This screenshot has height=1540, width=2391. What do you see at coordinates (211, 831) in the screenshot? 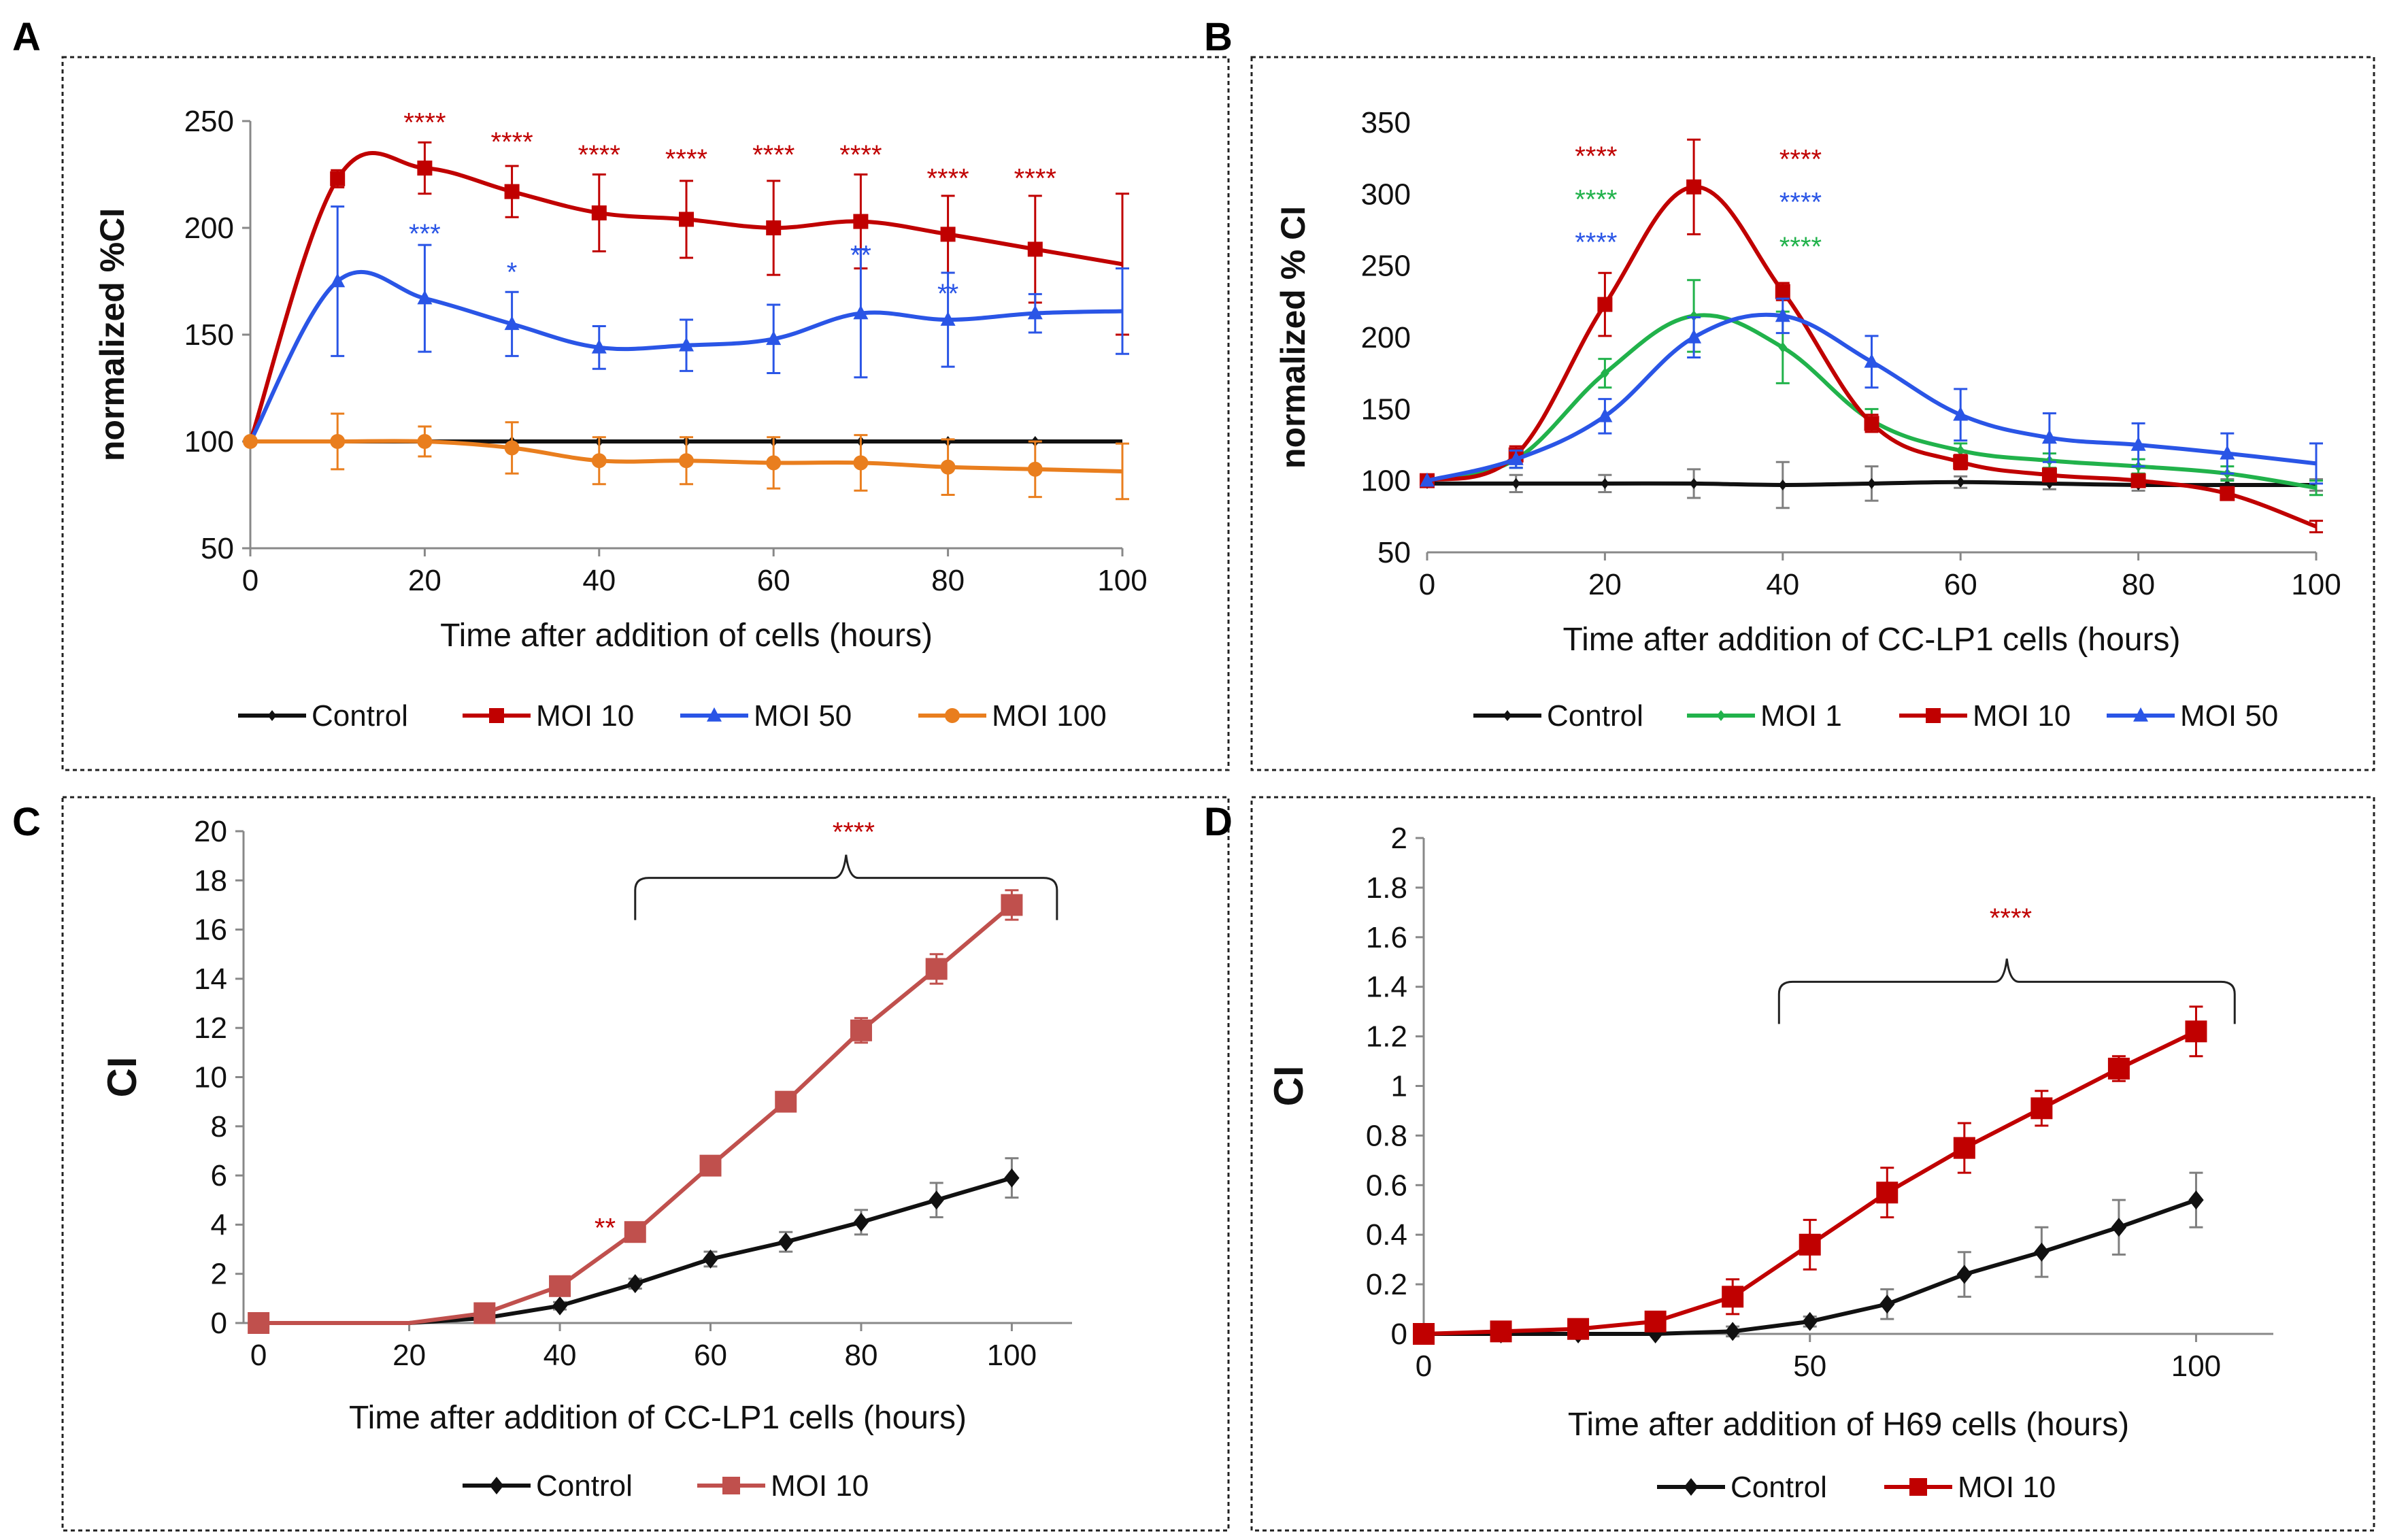
I see `chart-c-y-tick-label: 20` at bounding box center [211, 831].